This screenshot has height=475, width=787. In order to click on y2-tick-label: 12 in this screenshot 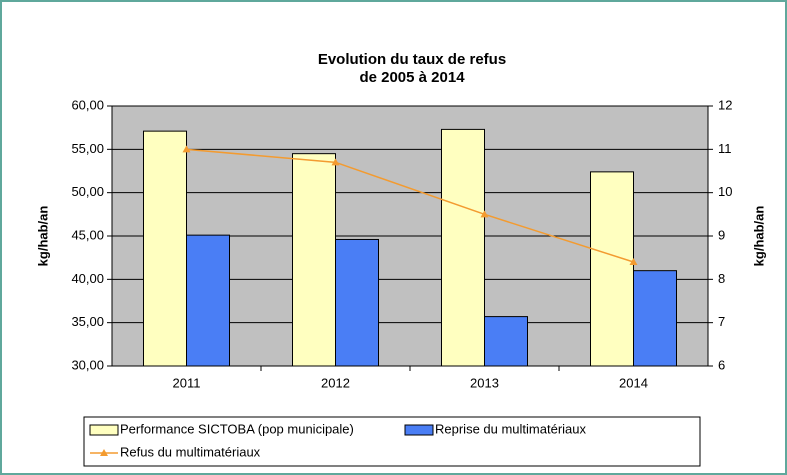, I will do `click(725, 104)`.